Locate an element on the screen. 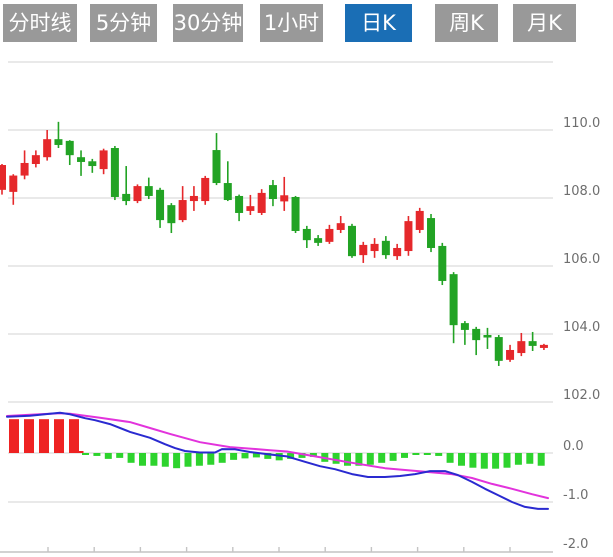 The image size is (613, 557). tab-30min: 30分钟 is located at coordinates (208, 23).